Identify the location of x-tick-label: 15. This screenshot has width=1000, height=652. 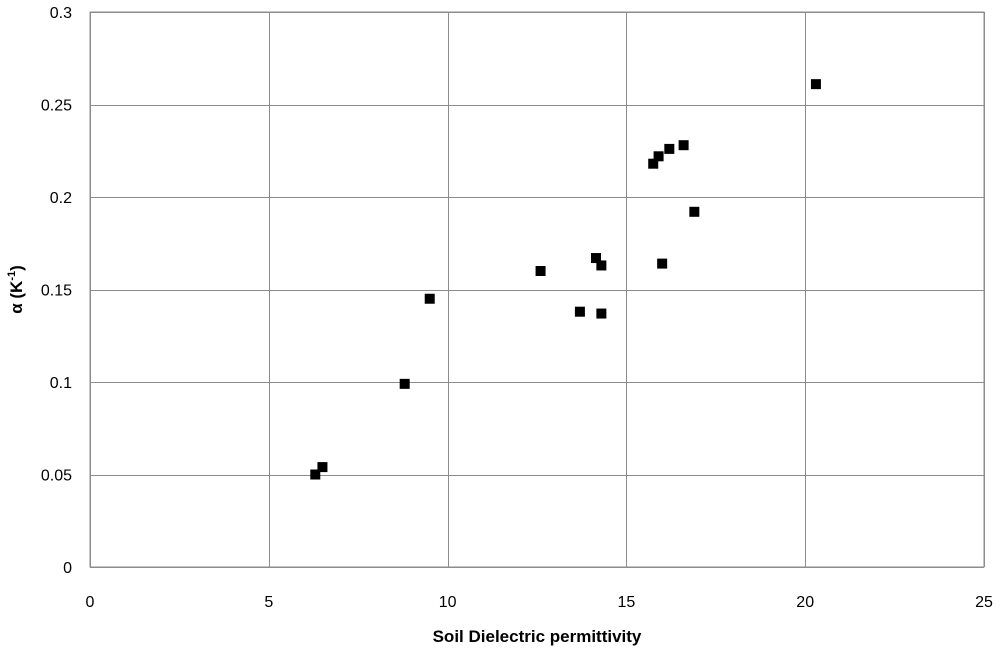
(627, 602).